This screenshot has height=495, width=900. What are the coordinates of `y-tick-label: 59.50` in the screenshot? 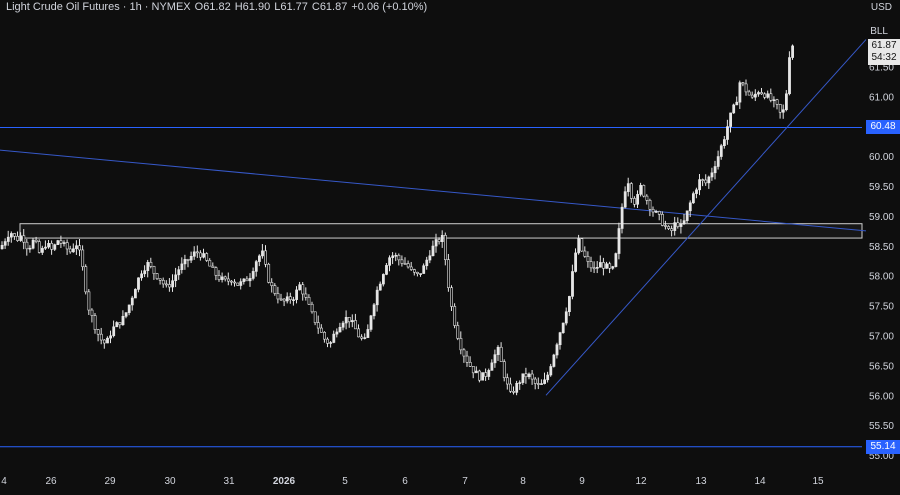 It's located at (881, 187).